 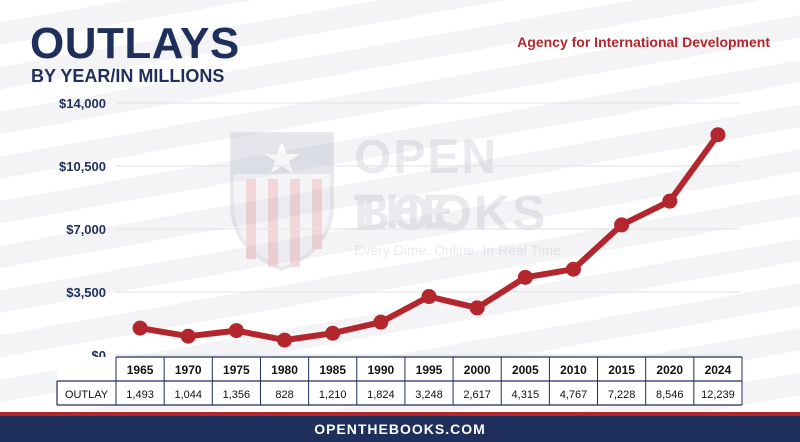 What do you see at coordinates (718, 395) in the screenshot?
I see `table-value-cell: 12,239` at bounding box center [718, 395].